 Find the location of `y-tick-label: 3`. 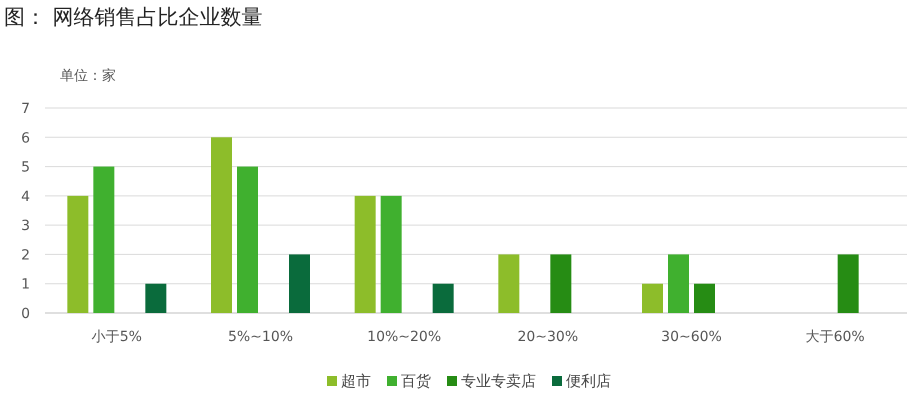

y-tick-label: 3 is located at coordinates (25, 226).